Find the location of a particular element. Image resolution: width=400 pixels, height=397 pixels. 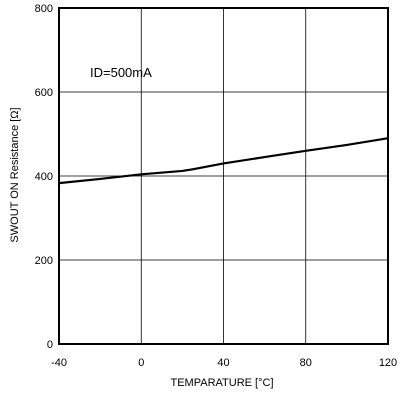

y-tick-label: 400 is located at coordinates (44, 177).